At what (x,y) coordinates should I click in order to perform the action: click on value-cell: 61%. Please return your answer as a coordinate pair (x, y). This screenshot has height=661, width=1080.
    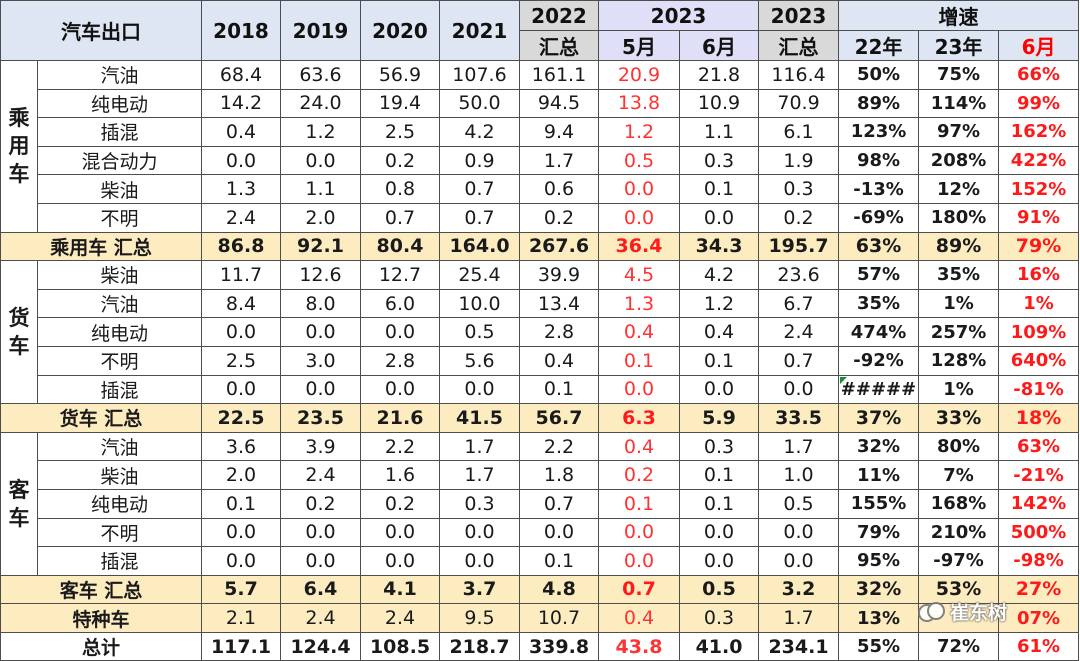
    Looking at the image, I should click on (1039, 646).